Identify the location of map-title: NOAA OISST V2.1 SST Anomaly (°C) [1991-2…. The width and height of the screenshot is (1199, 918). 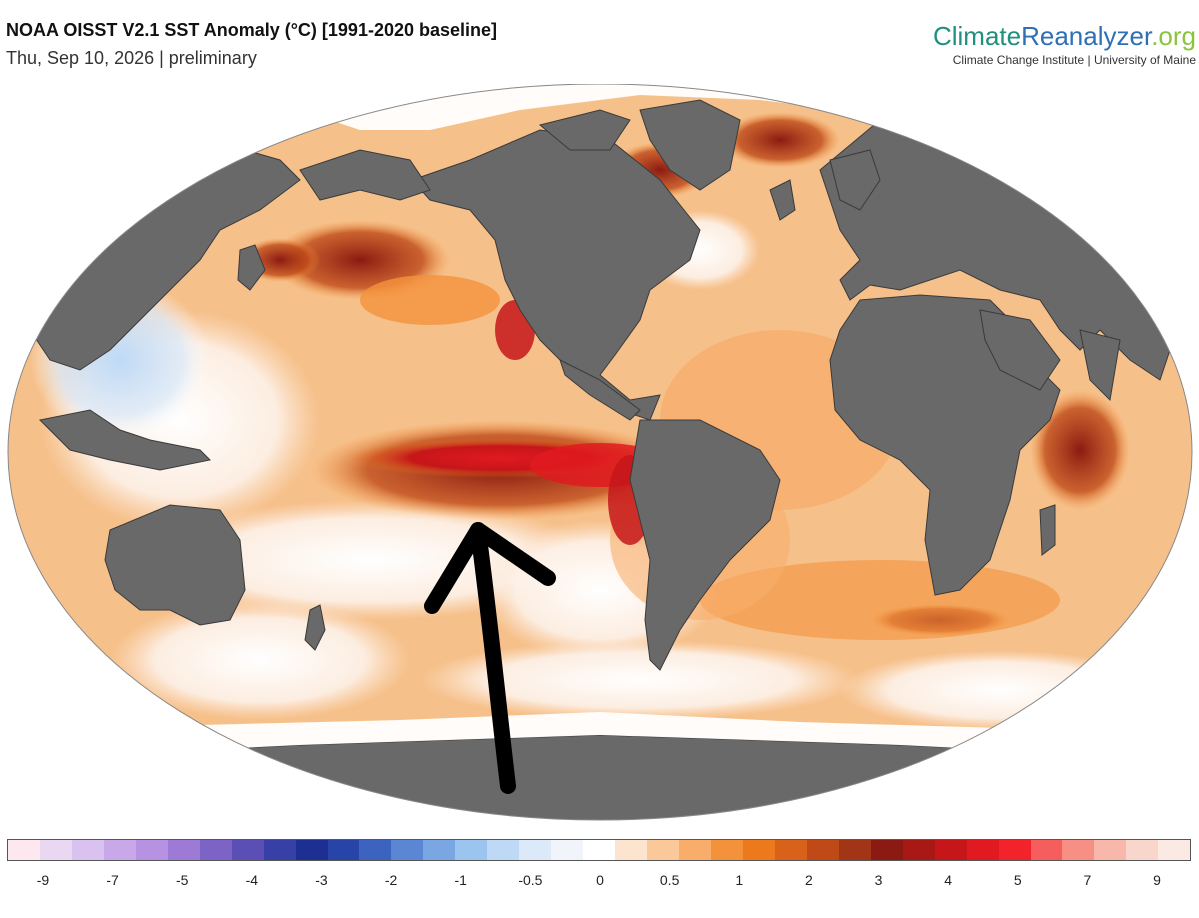
(252, 30).